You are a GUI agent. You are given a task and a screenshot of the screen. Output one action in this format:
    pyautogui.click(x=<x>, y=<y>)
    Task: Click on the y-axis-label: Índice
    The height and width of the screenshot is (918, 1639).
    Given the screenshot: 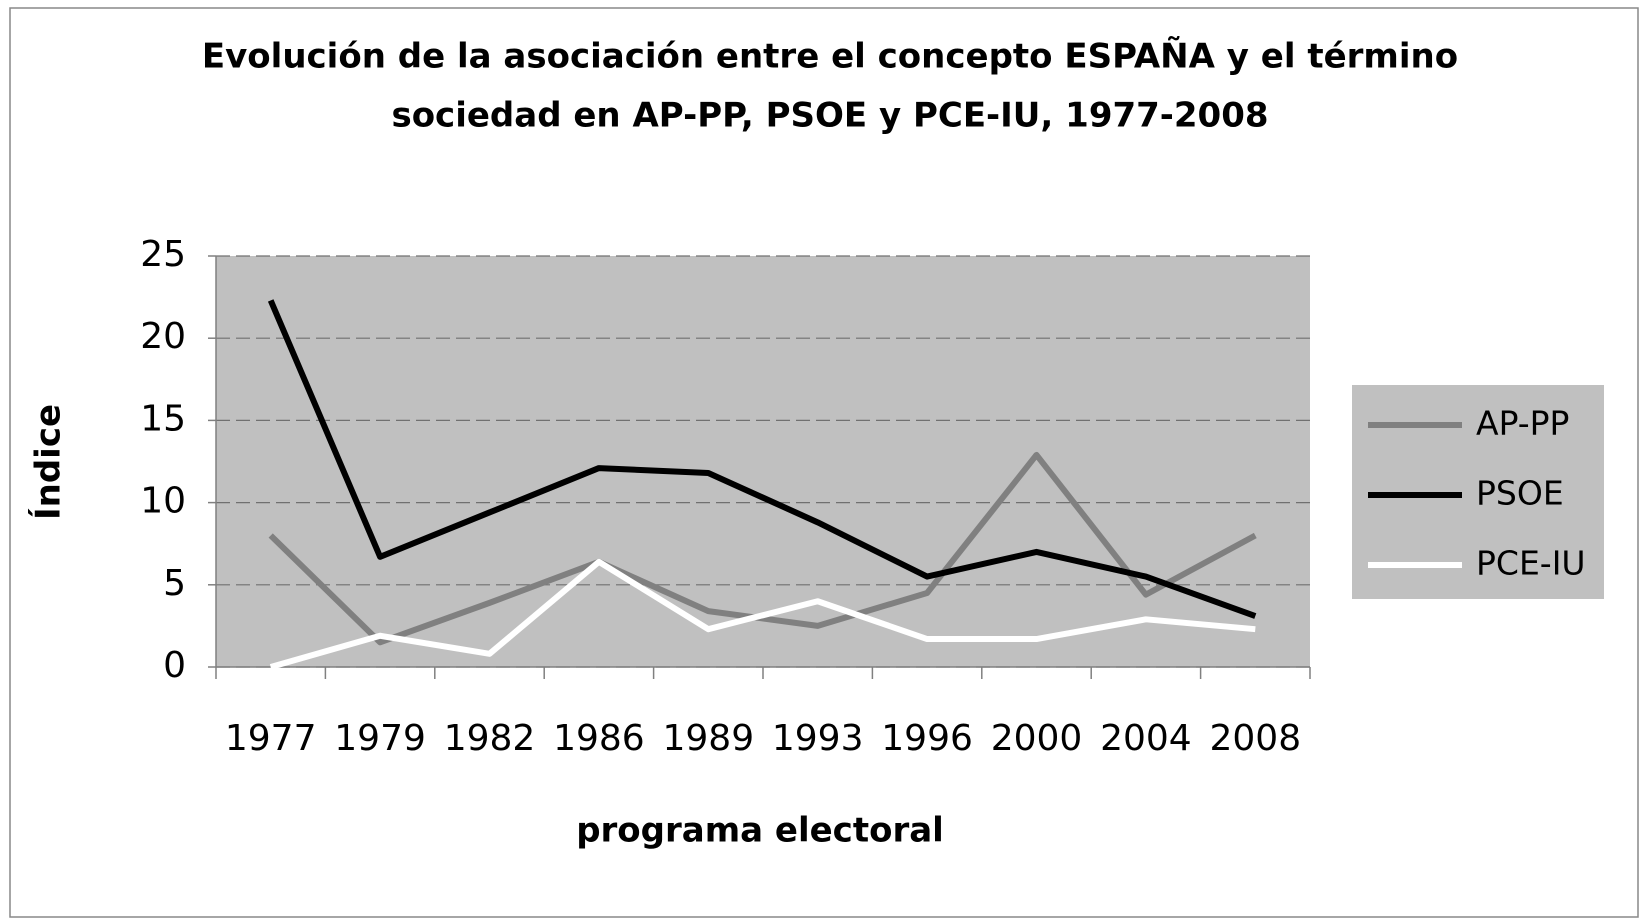 What is the action you would take?
    pyautogui.click(x=48, y=462)
    